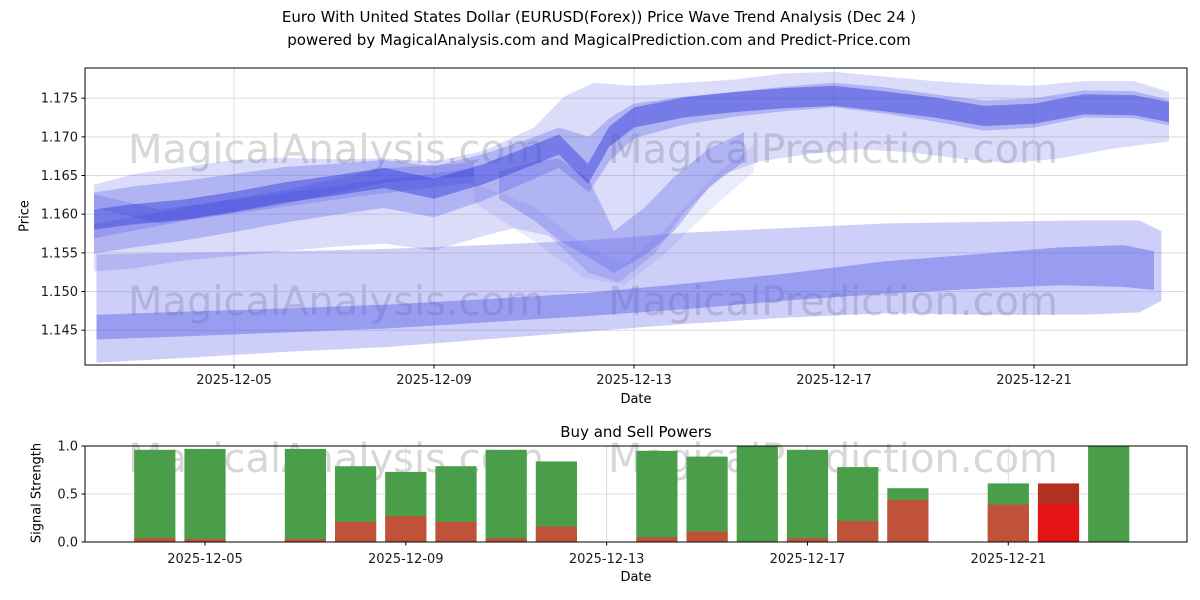  I want to click on price-band-dip-ghost, so click(614, 215).